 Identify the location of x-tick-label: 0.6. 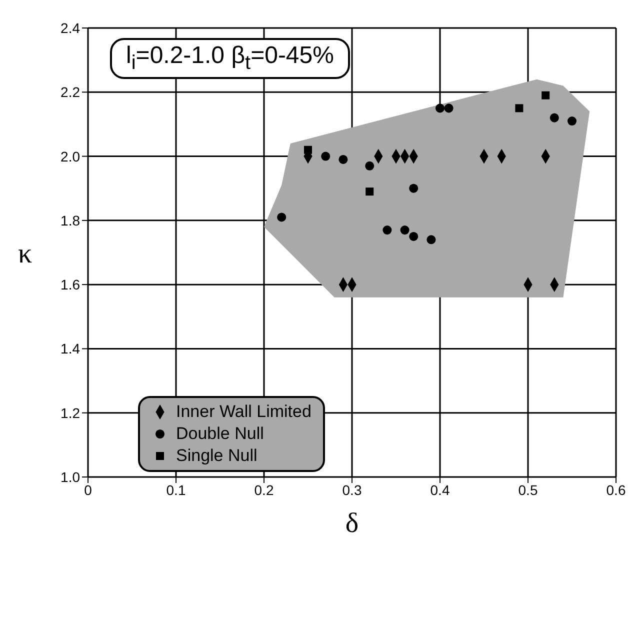
(616, 490).